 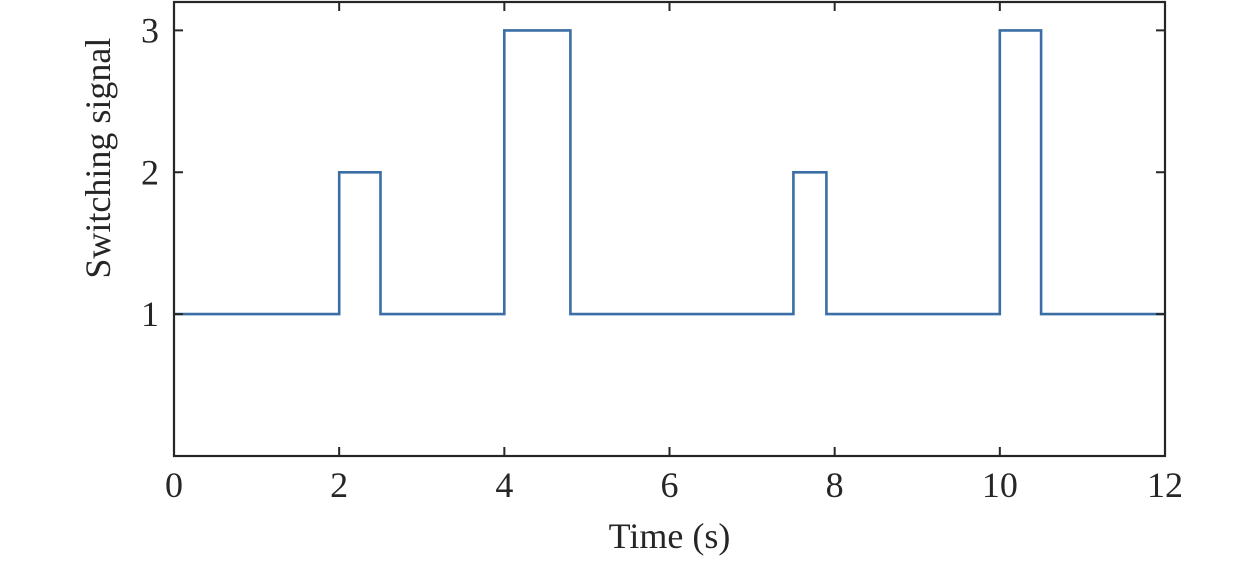 What do you see at coordinates (1000, 485) in the screenshot?
I see `x-tick-label: 10` at bounding box center [1000, 485].